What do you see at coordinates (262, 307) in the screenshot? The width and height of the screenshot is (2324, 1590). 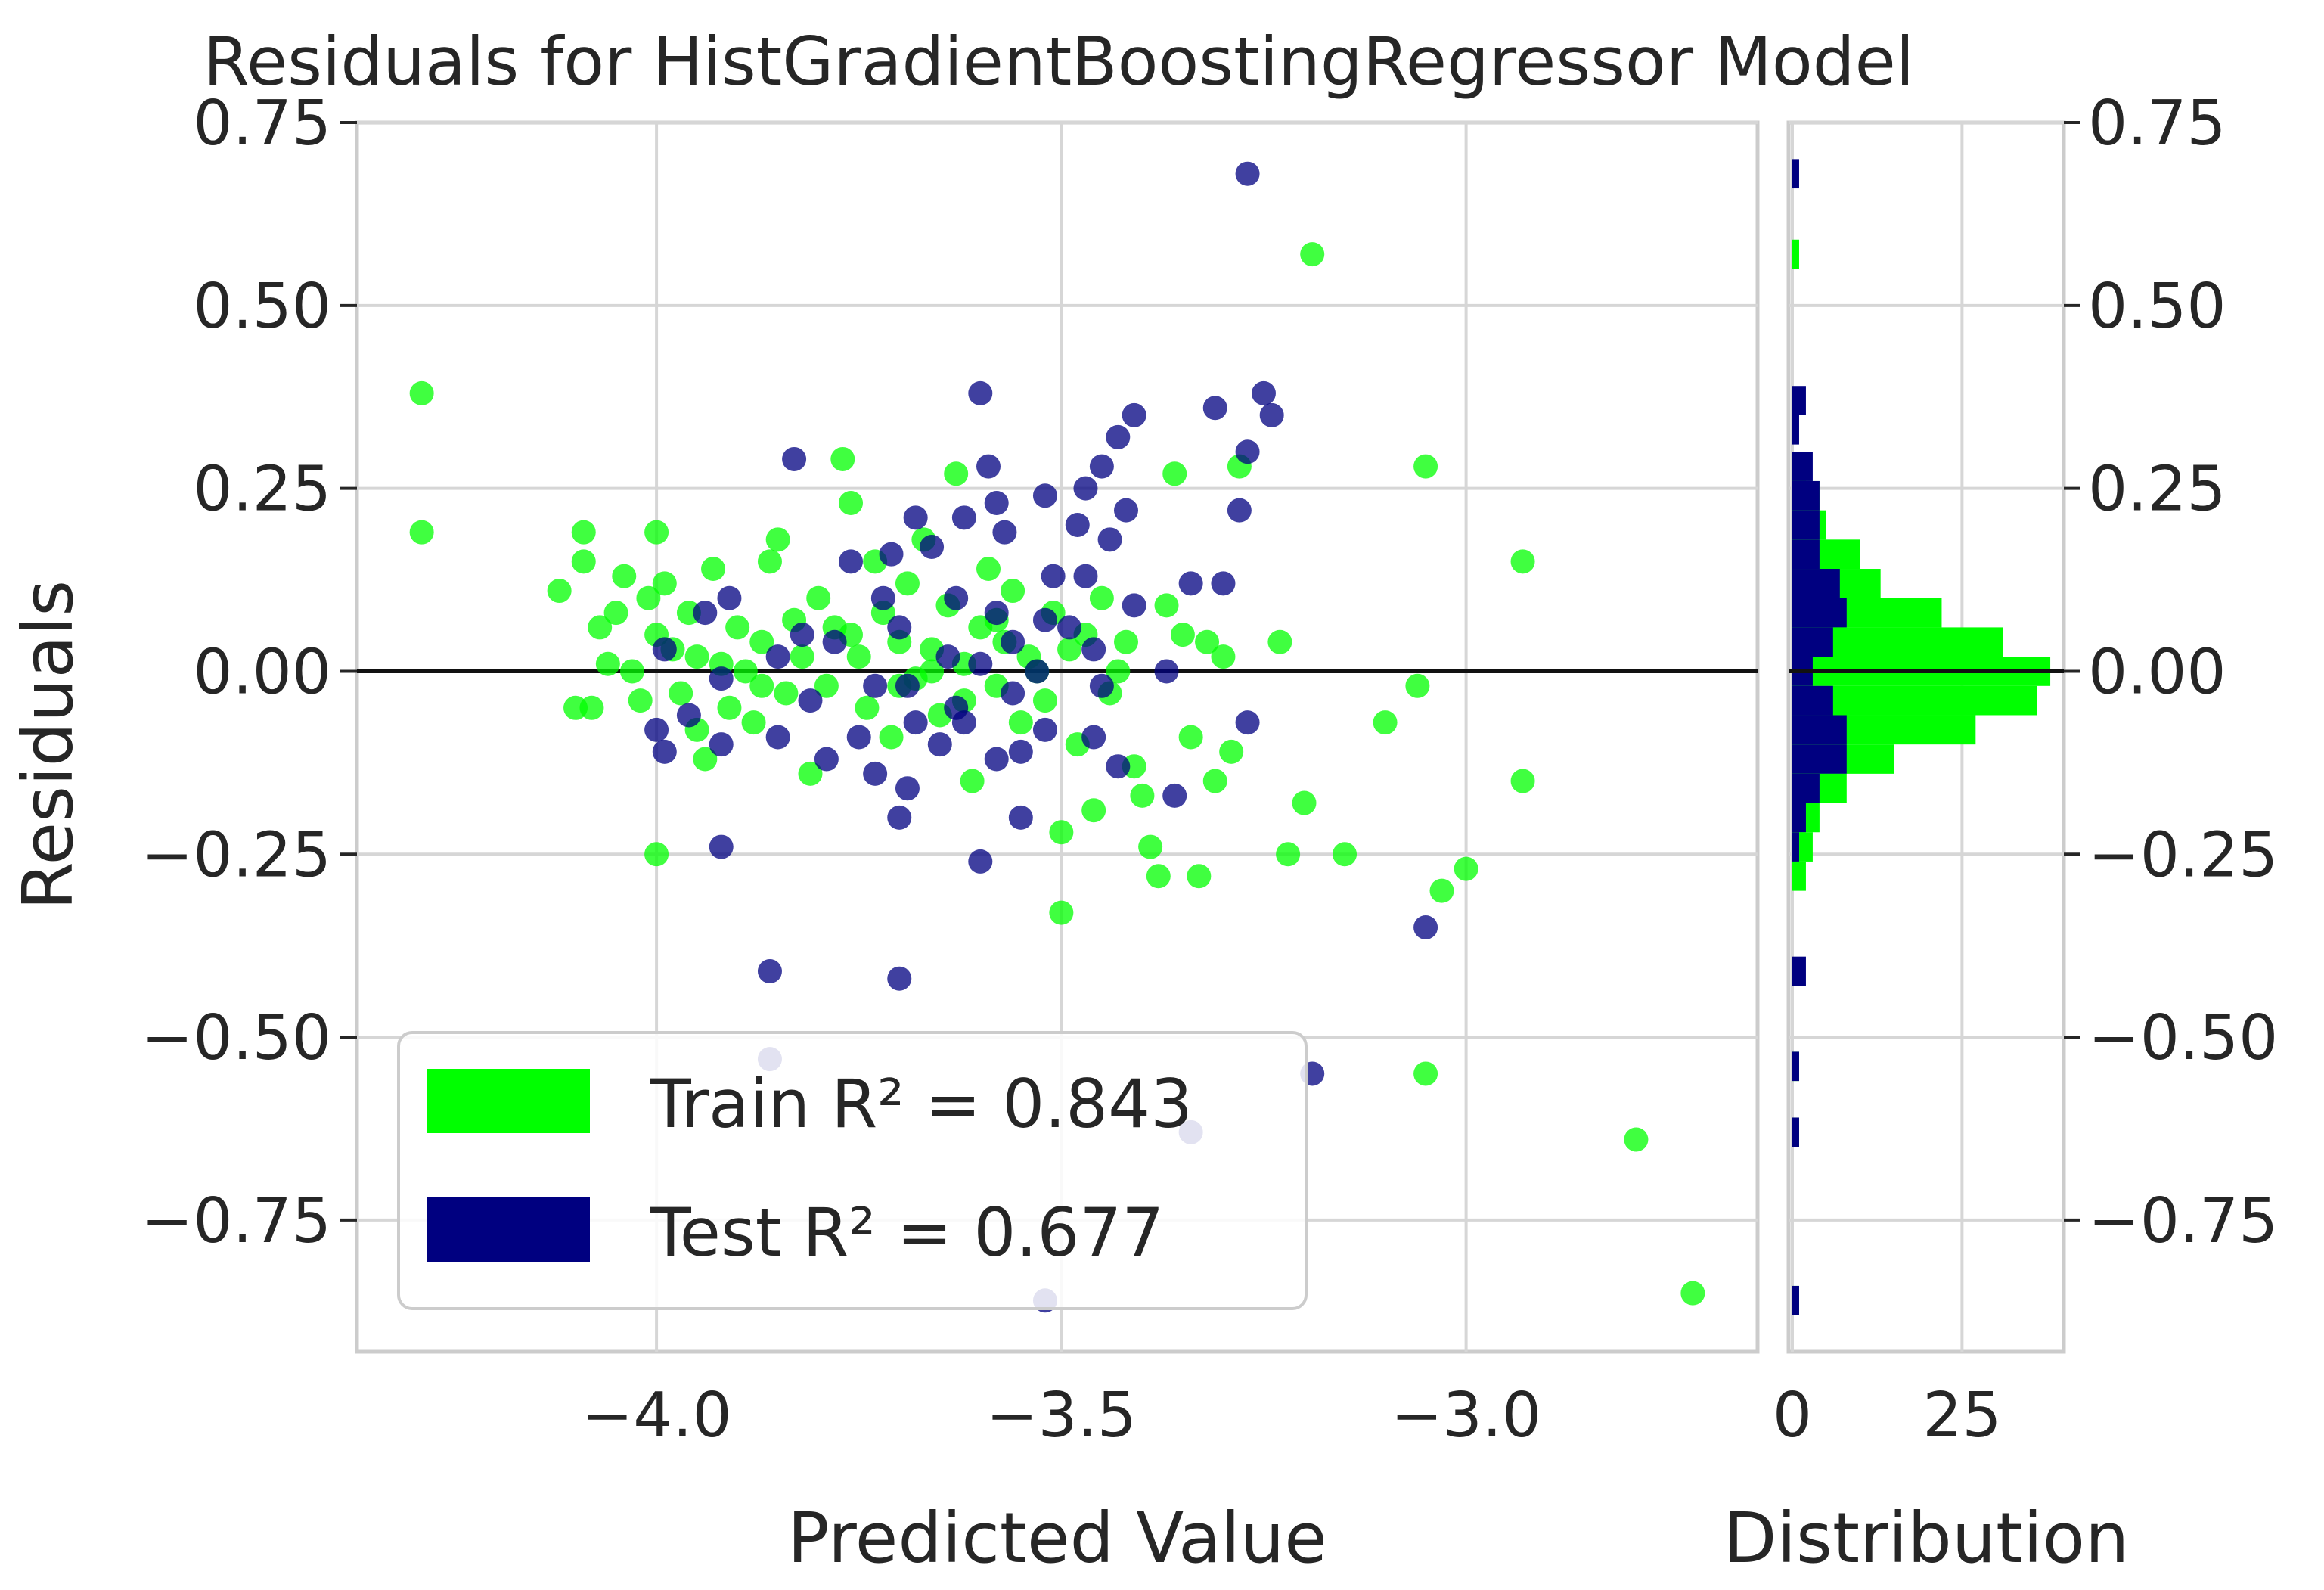 I see `y-tick-label: 0.50` at bounding box center [262, 307].